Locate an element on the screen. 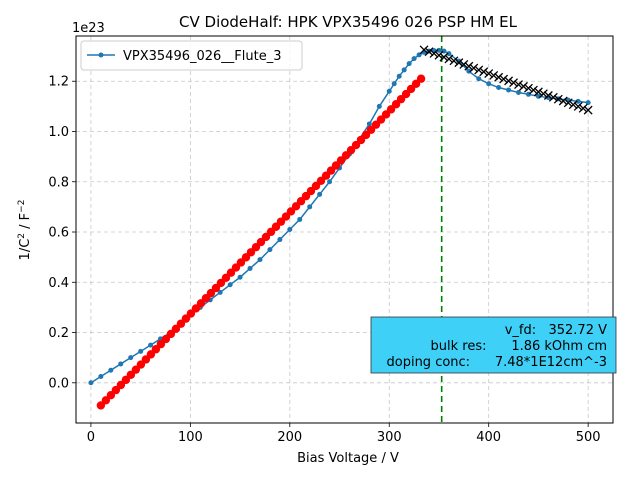 The width and height of the screenshot is (640, 480). chart-title: CV DiodeHalf: HPK VPX35496 026 PSP HM EL is located at coordinates (348, 22).